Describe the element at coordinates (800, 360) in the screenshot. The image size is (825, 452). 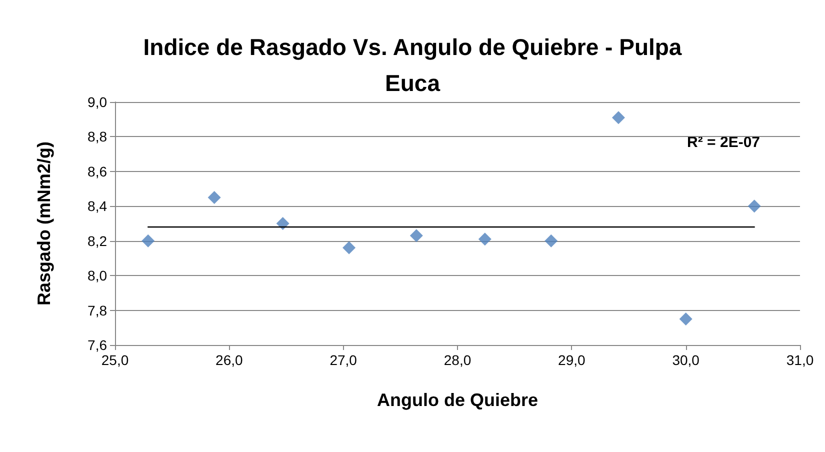
I see `x-tick-label: 31,0` at that location.